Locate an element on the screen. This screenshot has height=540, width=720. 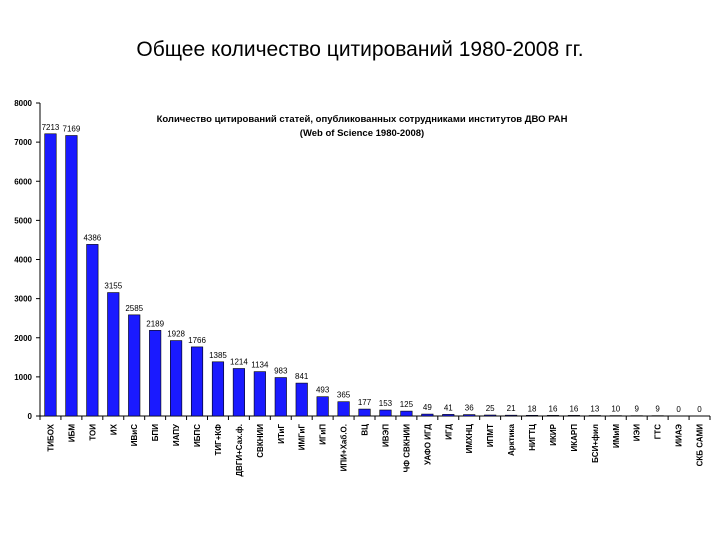
category-label: ИКАРП is located at coordinates (574, 438).